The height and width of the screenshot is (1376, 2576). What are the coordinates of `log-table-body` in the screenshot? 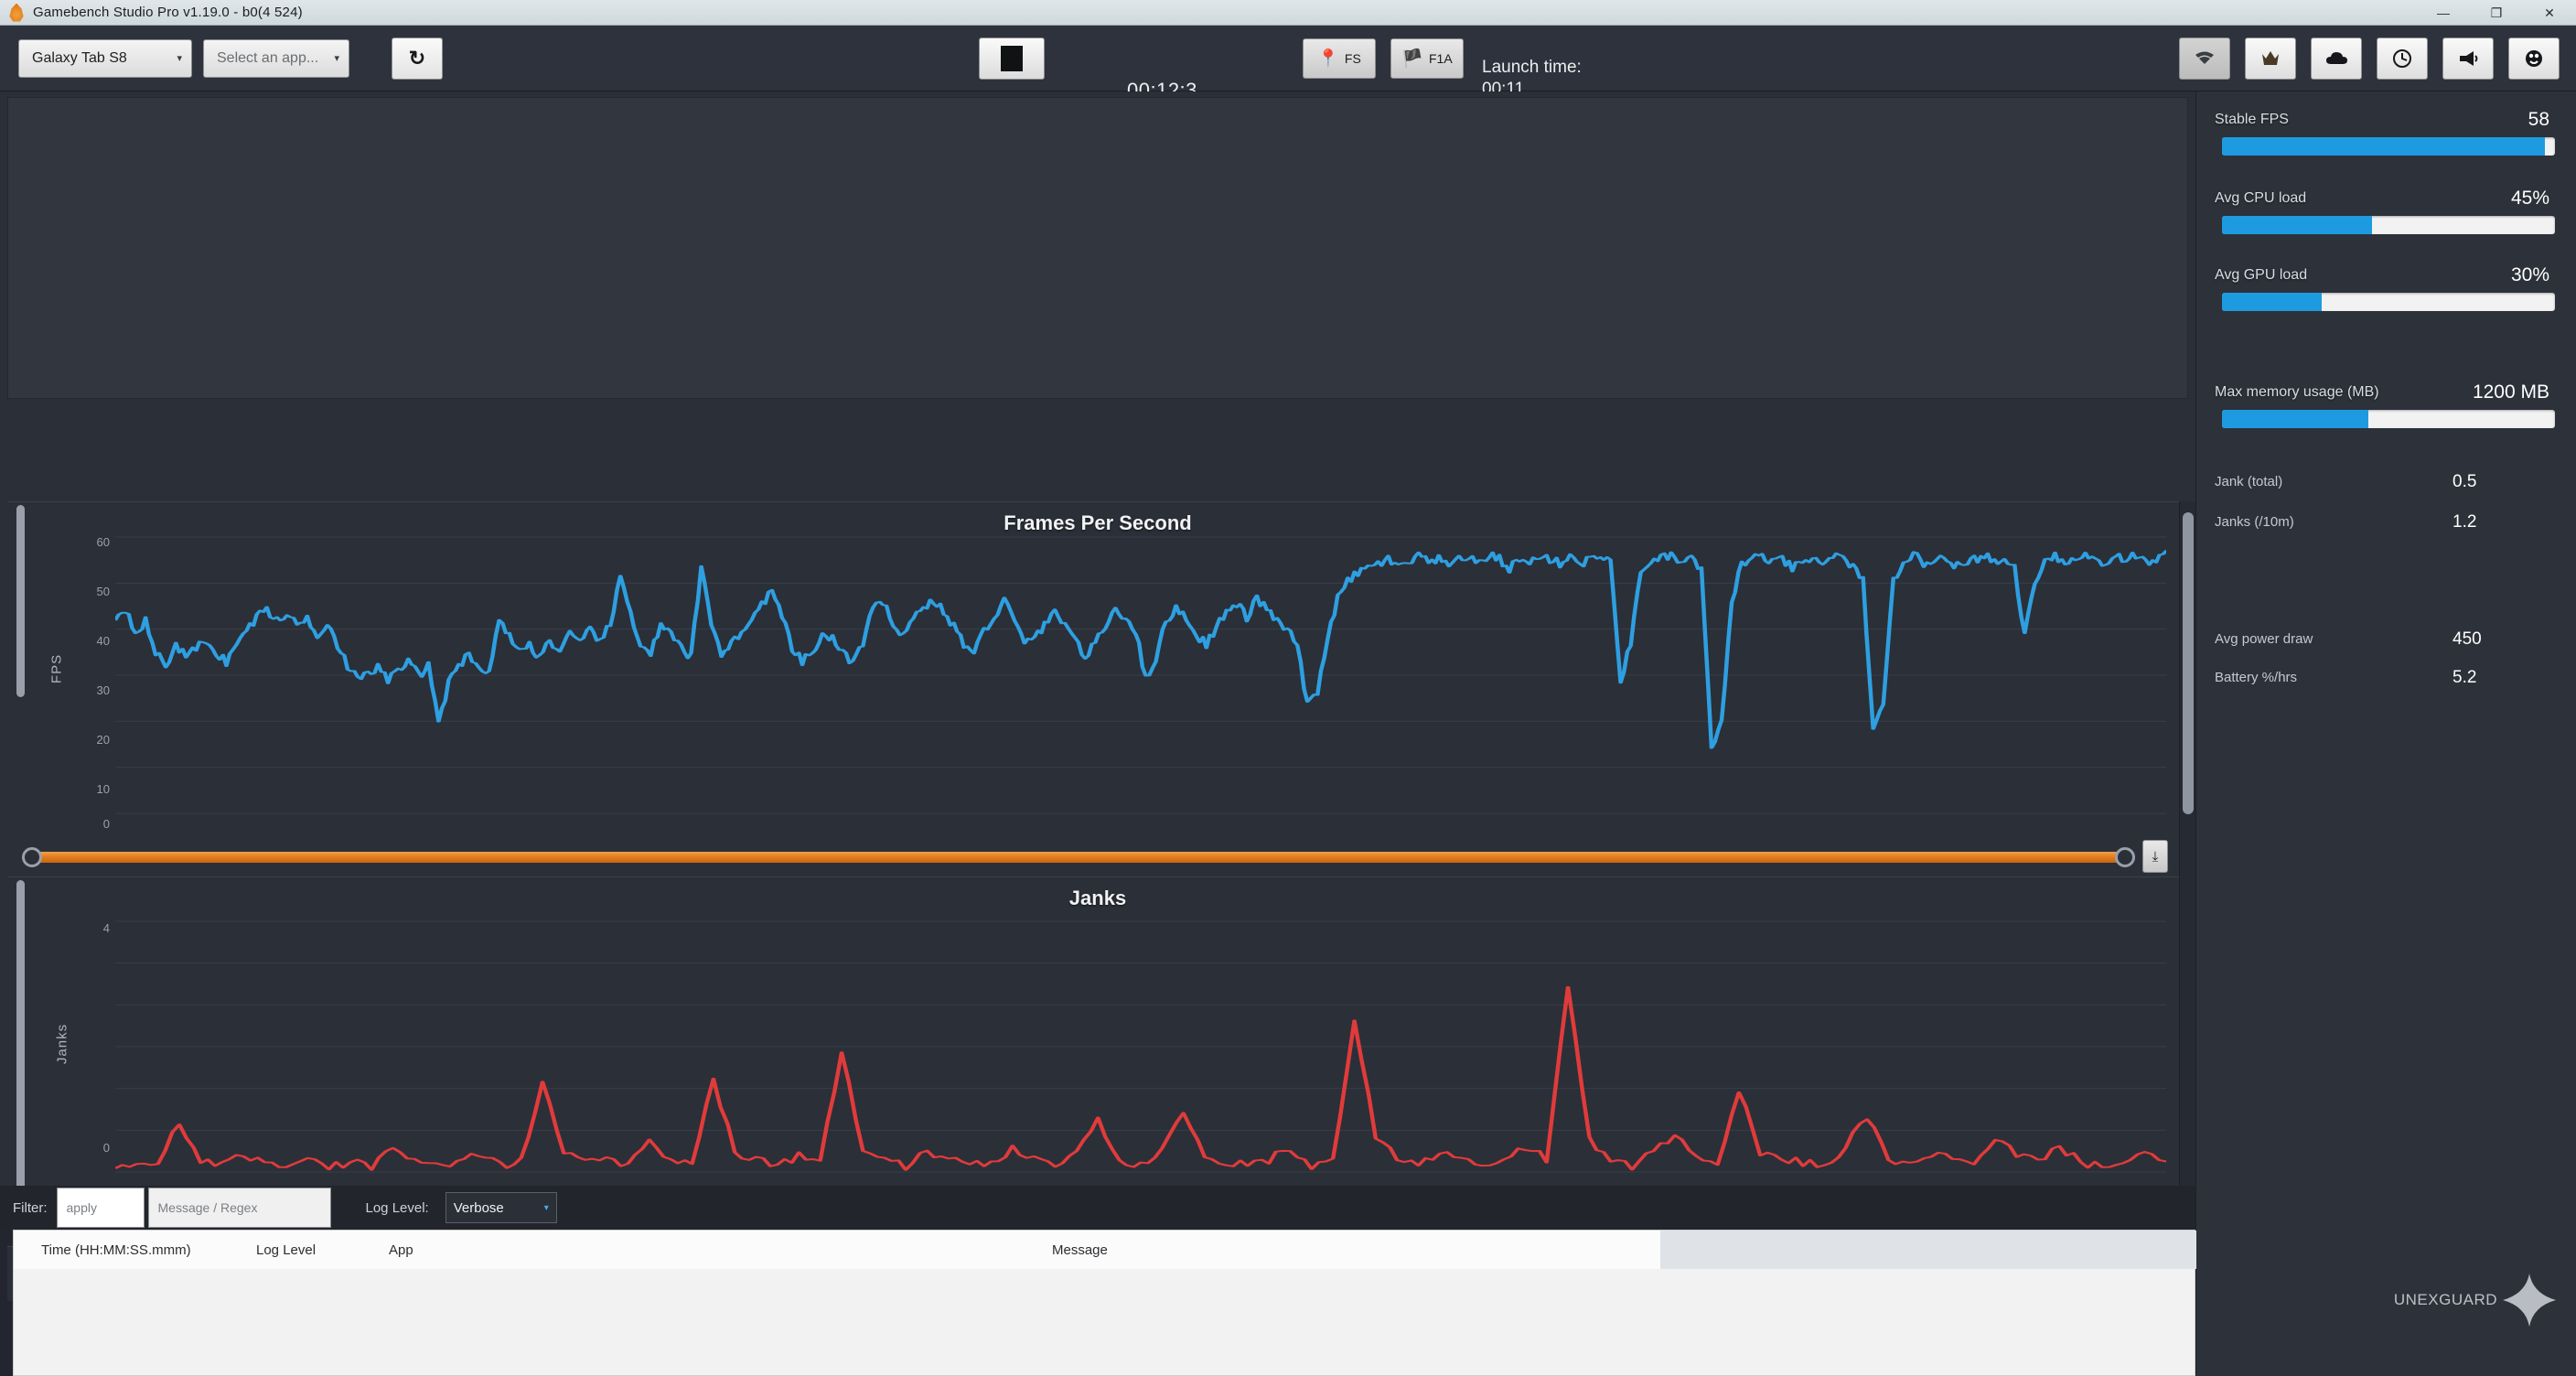 It's located at (1104, 1322).